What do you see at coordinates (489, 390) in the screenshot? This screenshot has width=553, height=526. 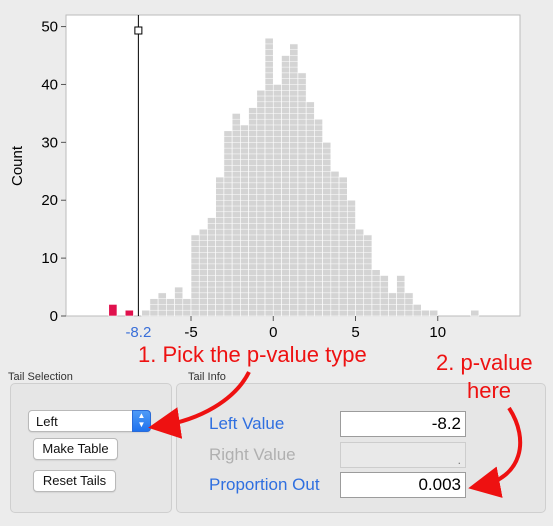 I see `annotation-step2-line2: here` at bounding box center [489, 390].